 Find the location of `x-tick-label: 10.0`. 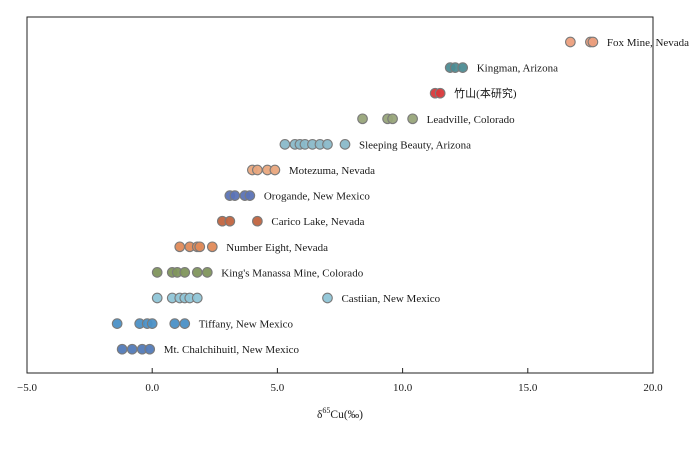

x-tick-label: 10.0 is located at coordinates (403, 388).